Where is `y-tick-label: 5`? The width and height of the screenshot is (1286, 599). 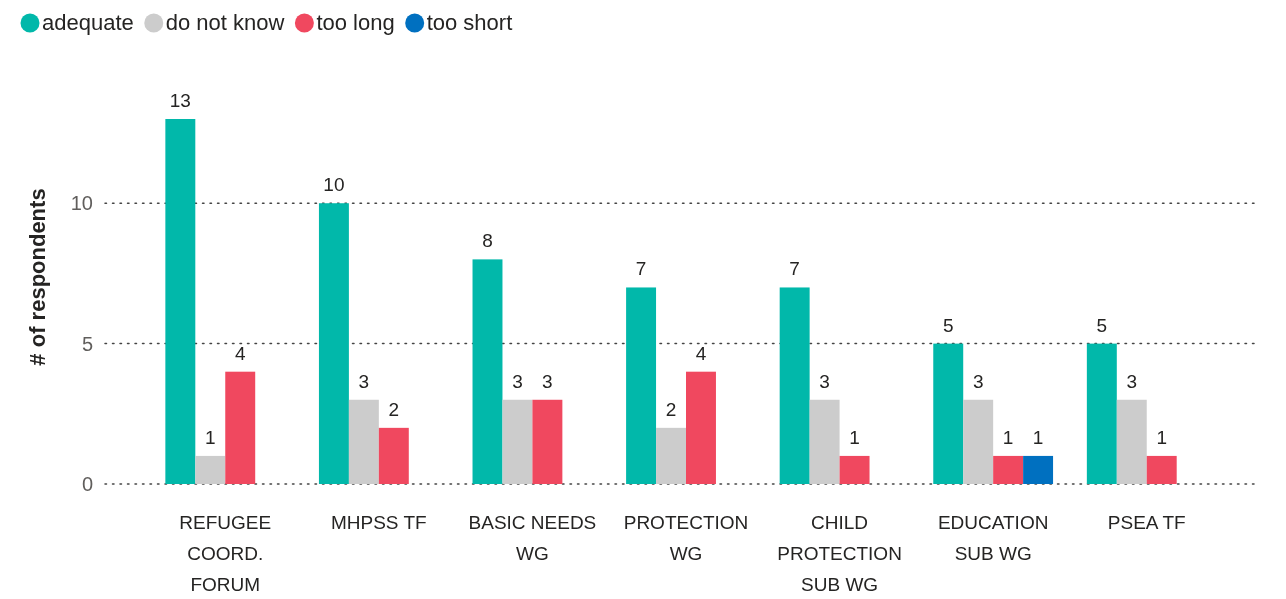 y-tick-label: 5 is located at coordinates (87, 343).